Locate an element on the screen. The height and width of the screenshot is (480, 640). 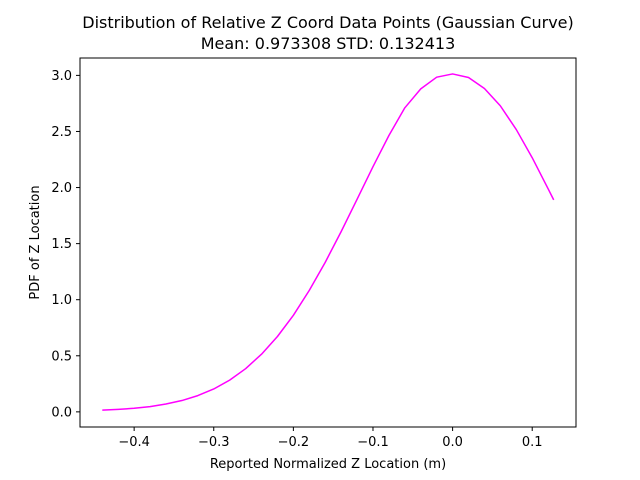
y-tick-label: 1.5 is located at coordinates (61, 244).